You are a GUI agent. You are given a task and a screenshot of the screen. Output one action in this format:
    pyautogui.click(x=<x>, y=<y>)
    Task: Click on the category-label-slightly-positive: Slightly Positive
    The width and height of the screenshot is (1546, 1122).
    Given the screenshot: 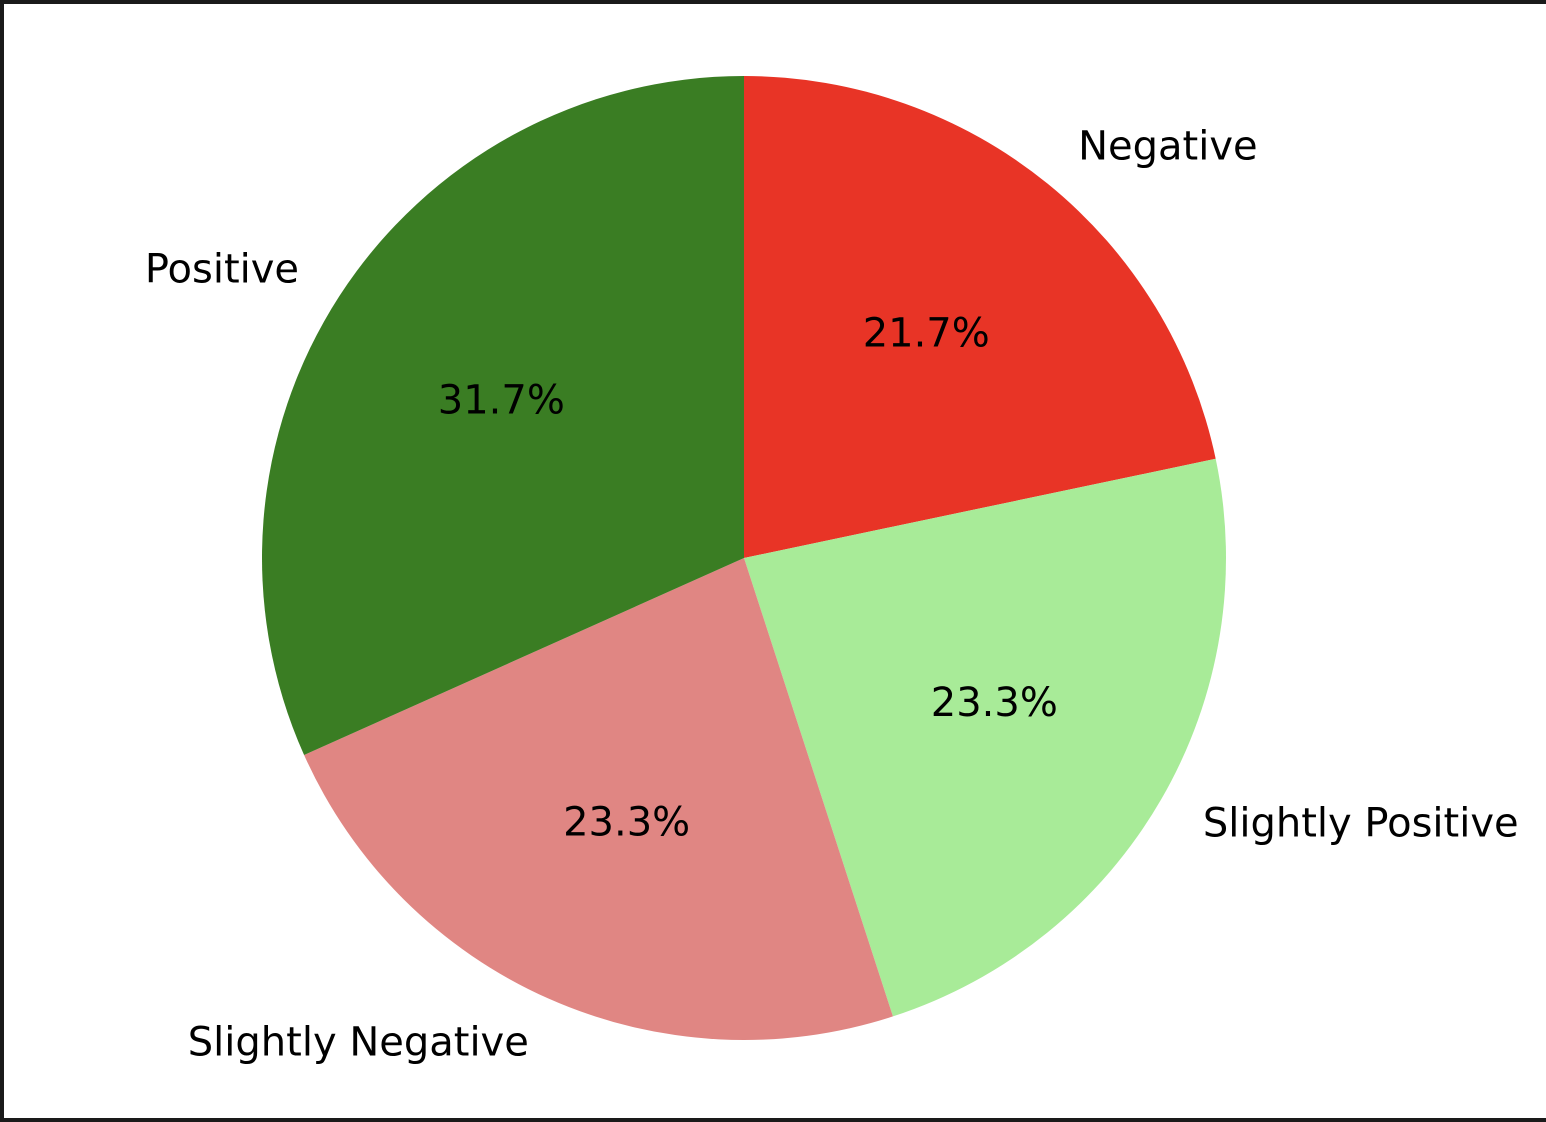 What is the action you would take?
    pyautogui.click(x=1361, y=824)
    